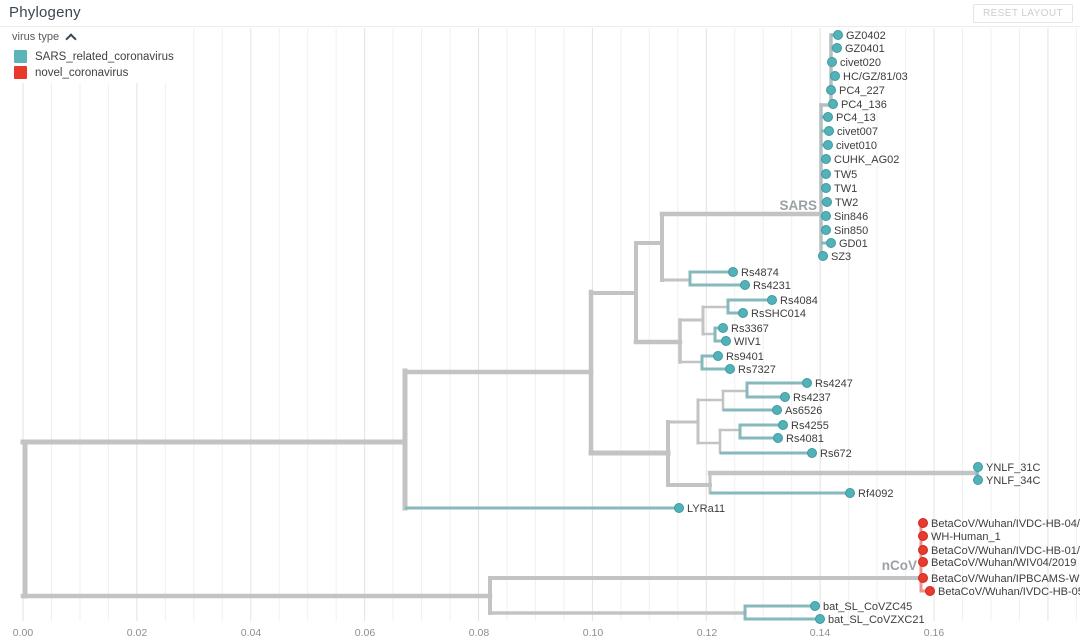 This screenshot has height=643, width=1080. Describe the element at coordinates (866, 160) in the screenshot. I see `leaf-label: CUHK_AG02` at that location.